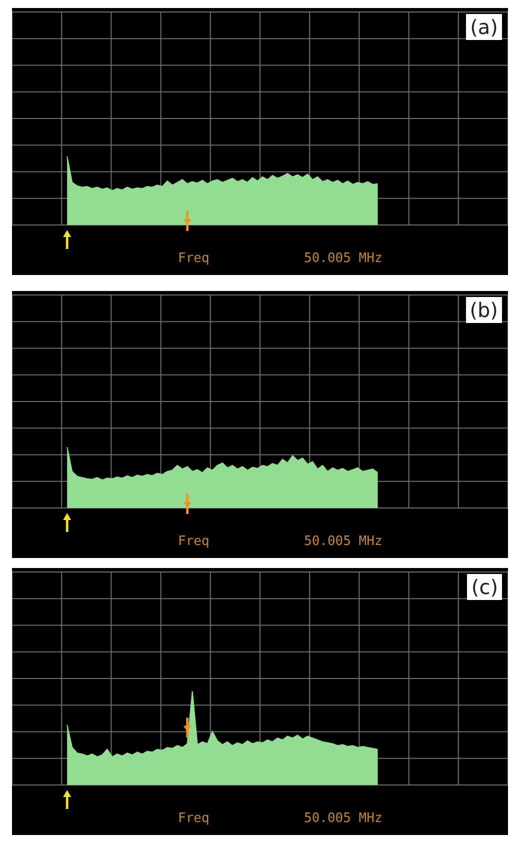  I want to click on chart-title: (b), so click(484, 310).